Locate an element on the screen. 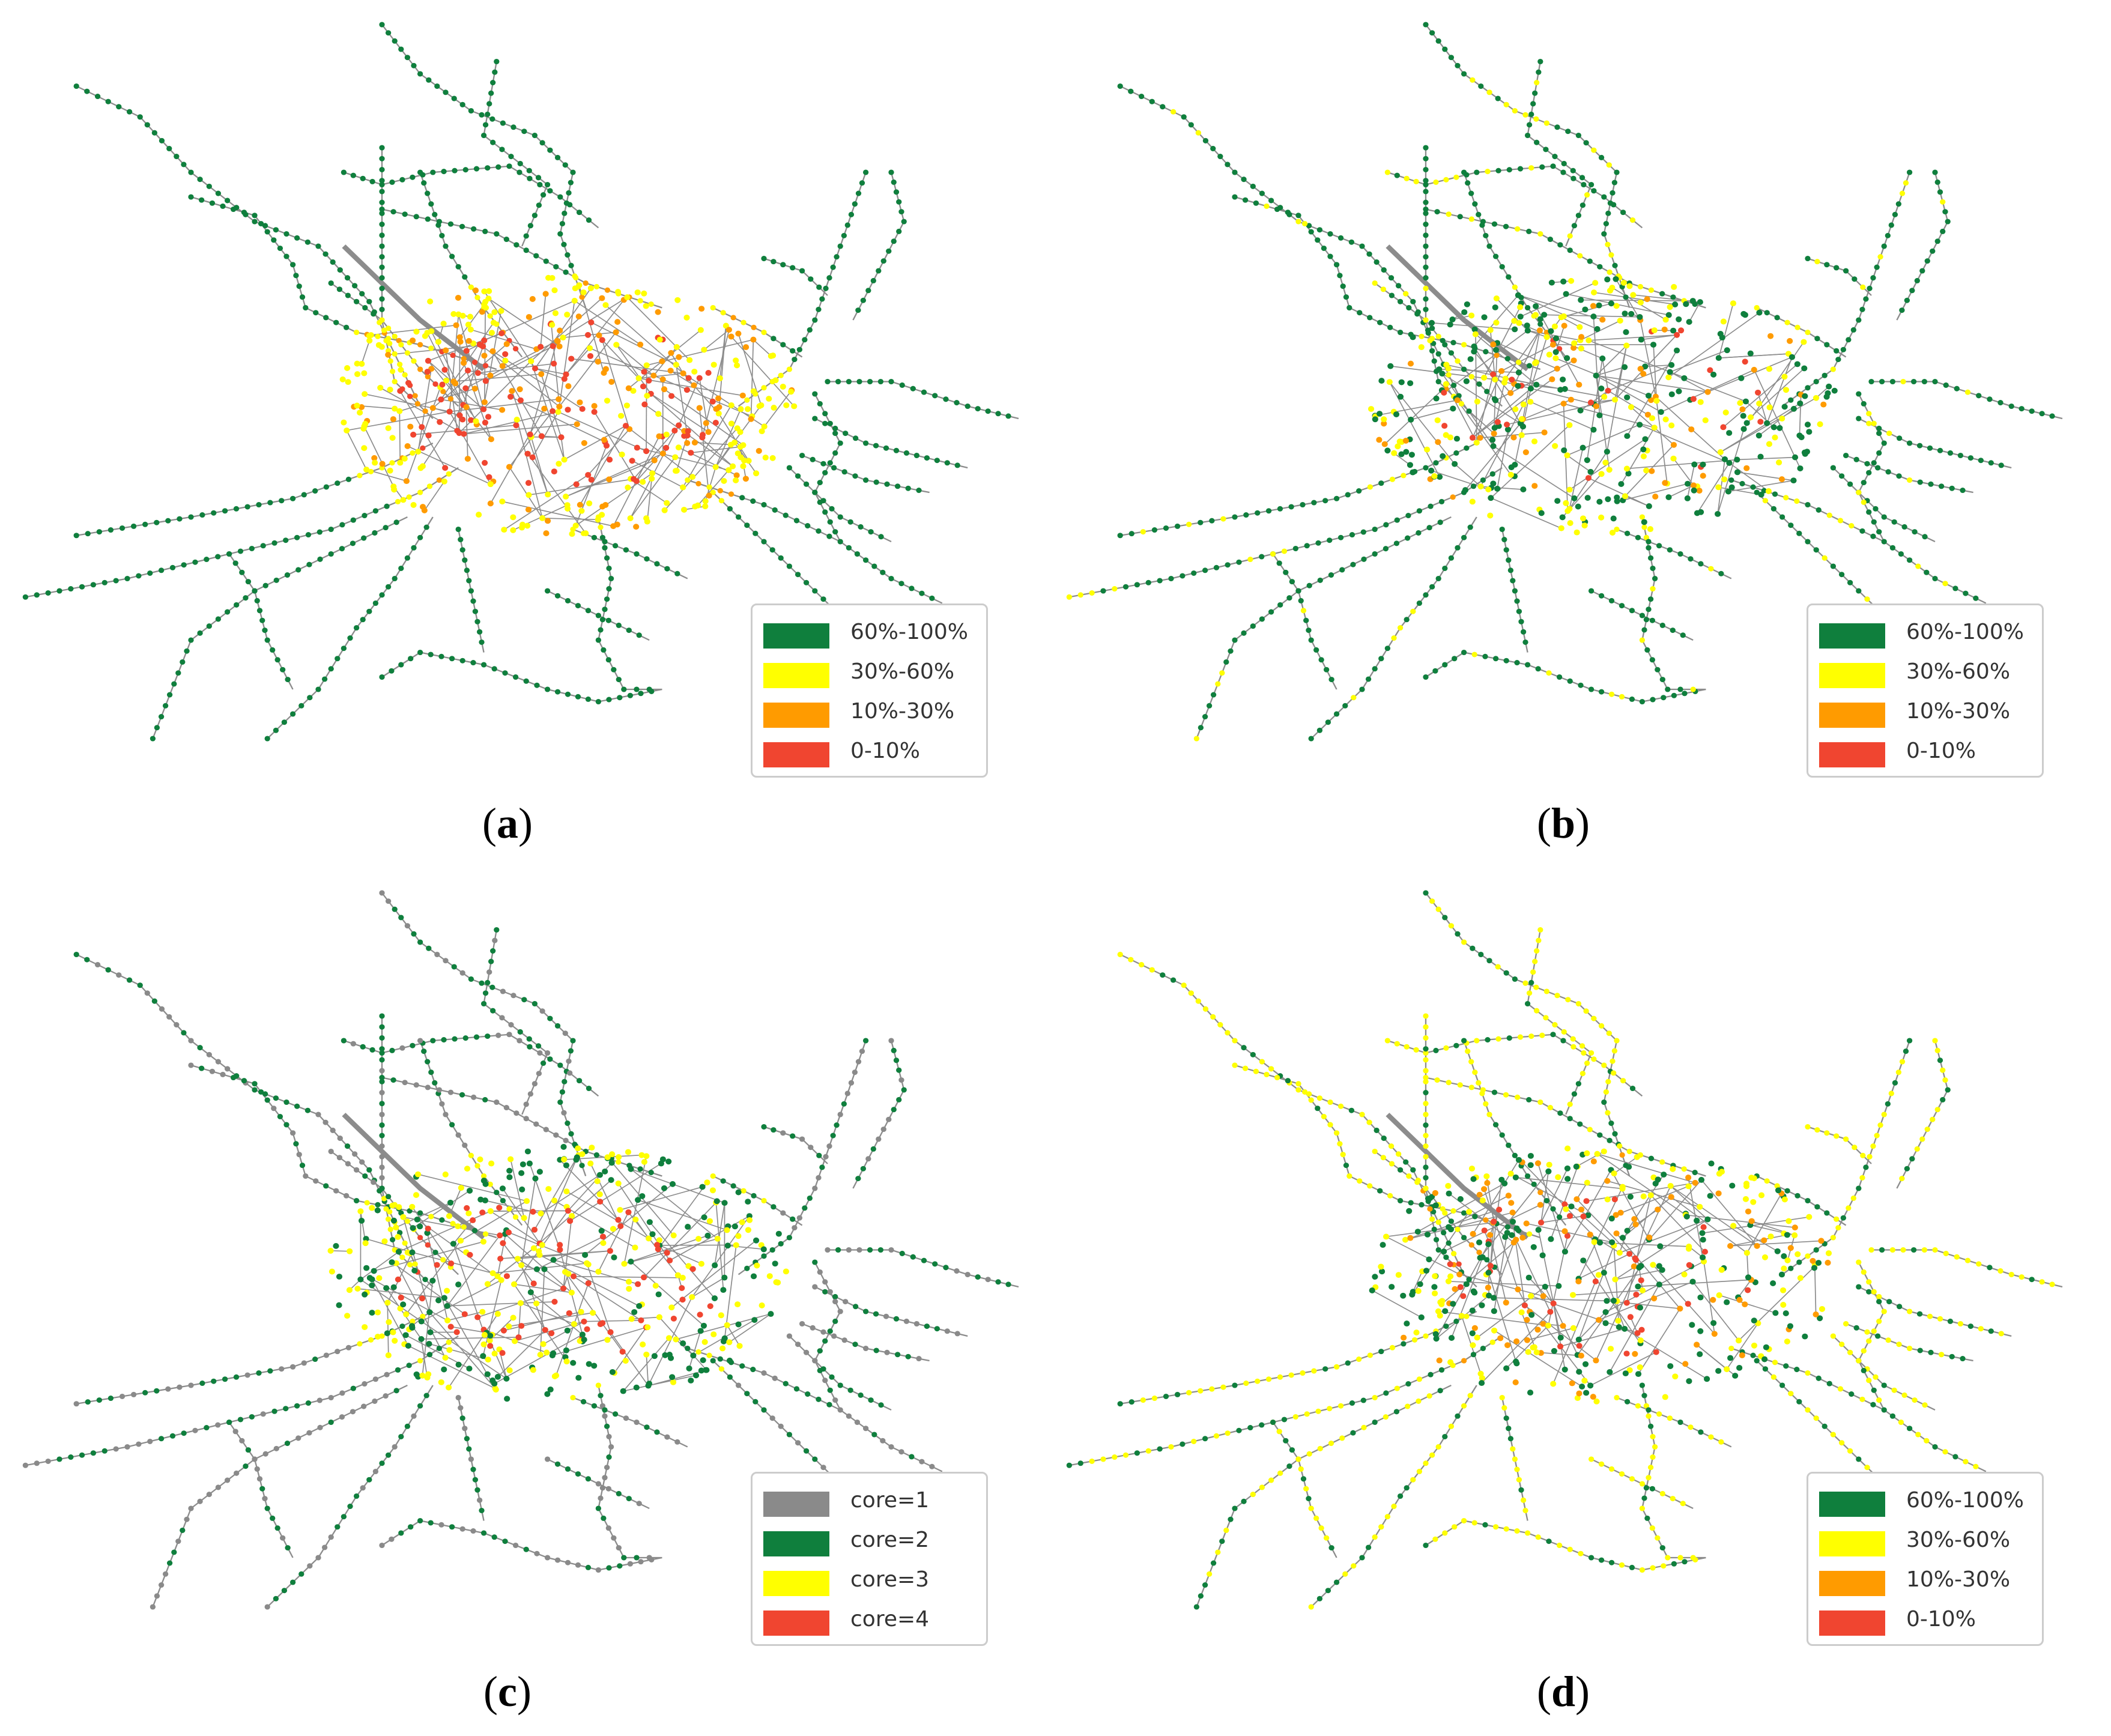 The width and height of the screenshot is (2111, 1736). panel-label: b is located at coordinates (1563, 823).